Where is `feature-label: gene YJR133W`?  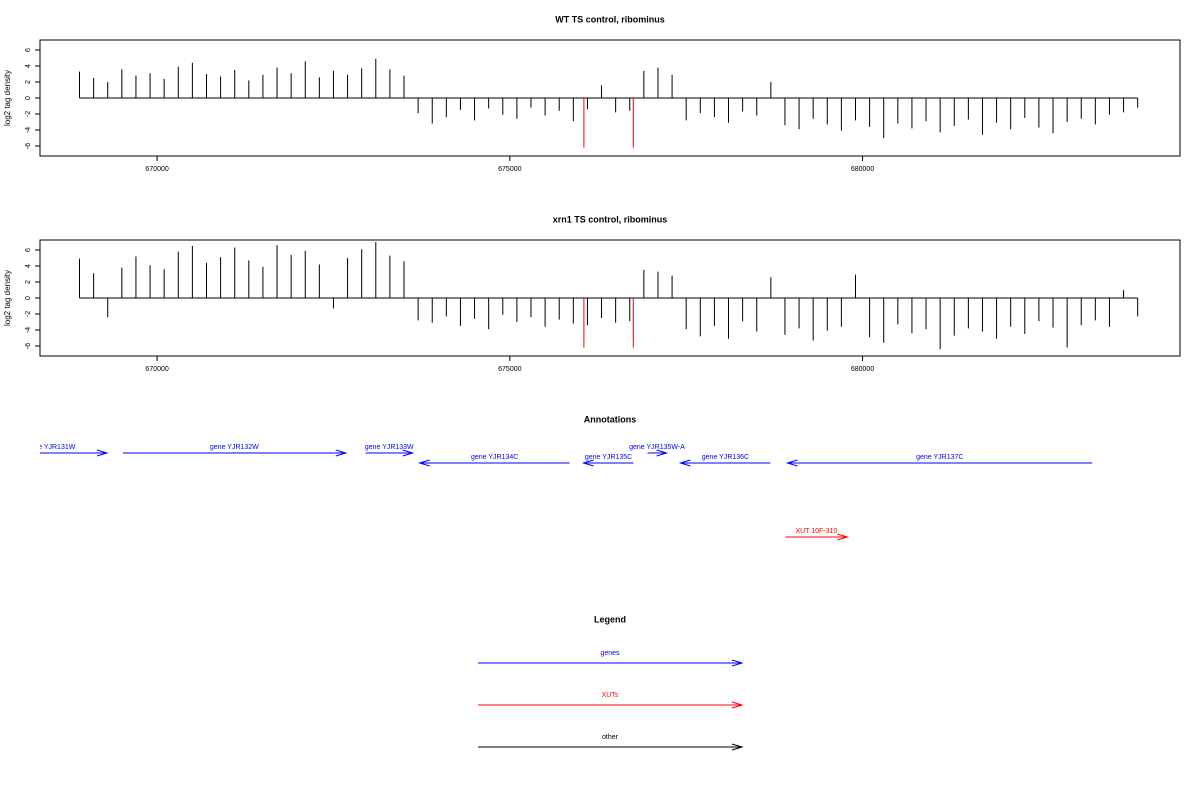
feature-label: gene YJR133W is located at coordinates (389, 447).